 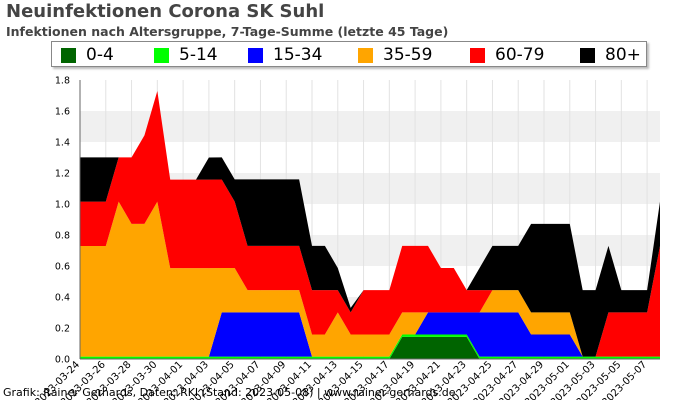 I want to click on legend-item-5-14: 5-14, so click(x=186, y=55).